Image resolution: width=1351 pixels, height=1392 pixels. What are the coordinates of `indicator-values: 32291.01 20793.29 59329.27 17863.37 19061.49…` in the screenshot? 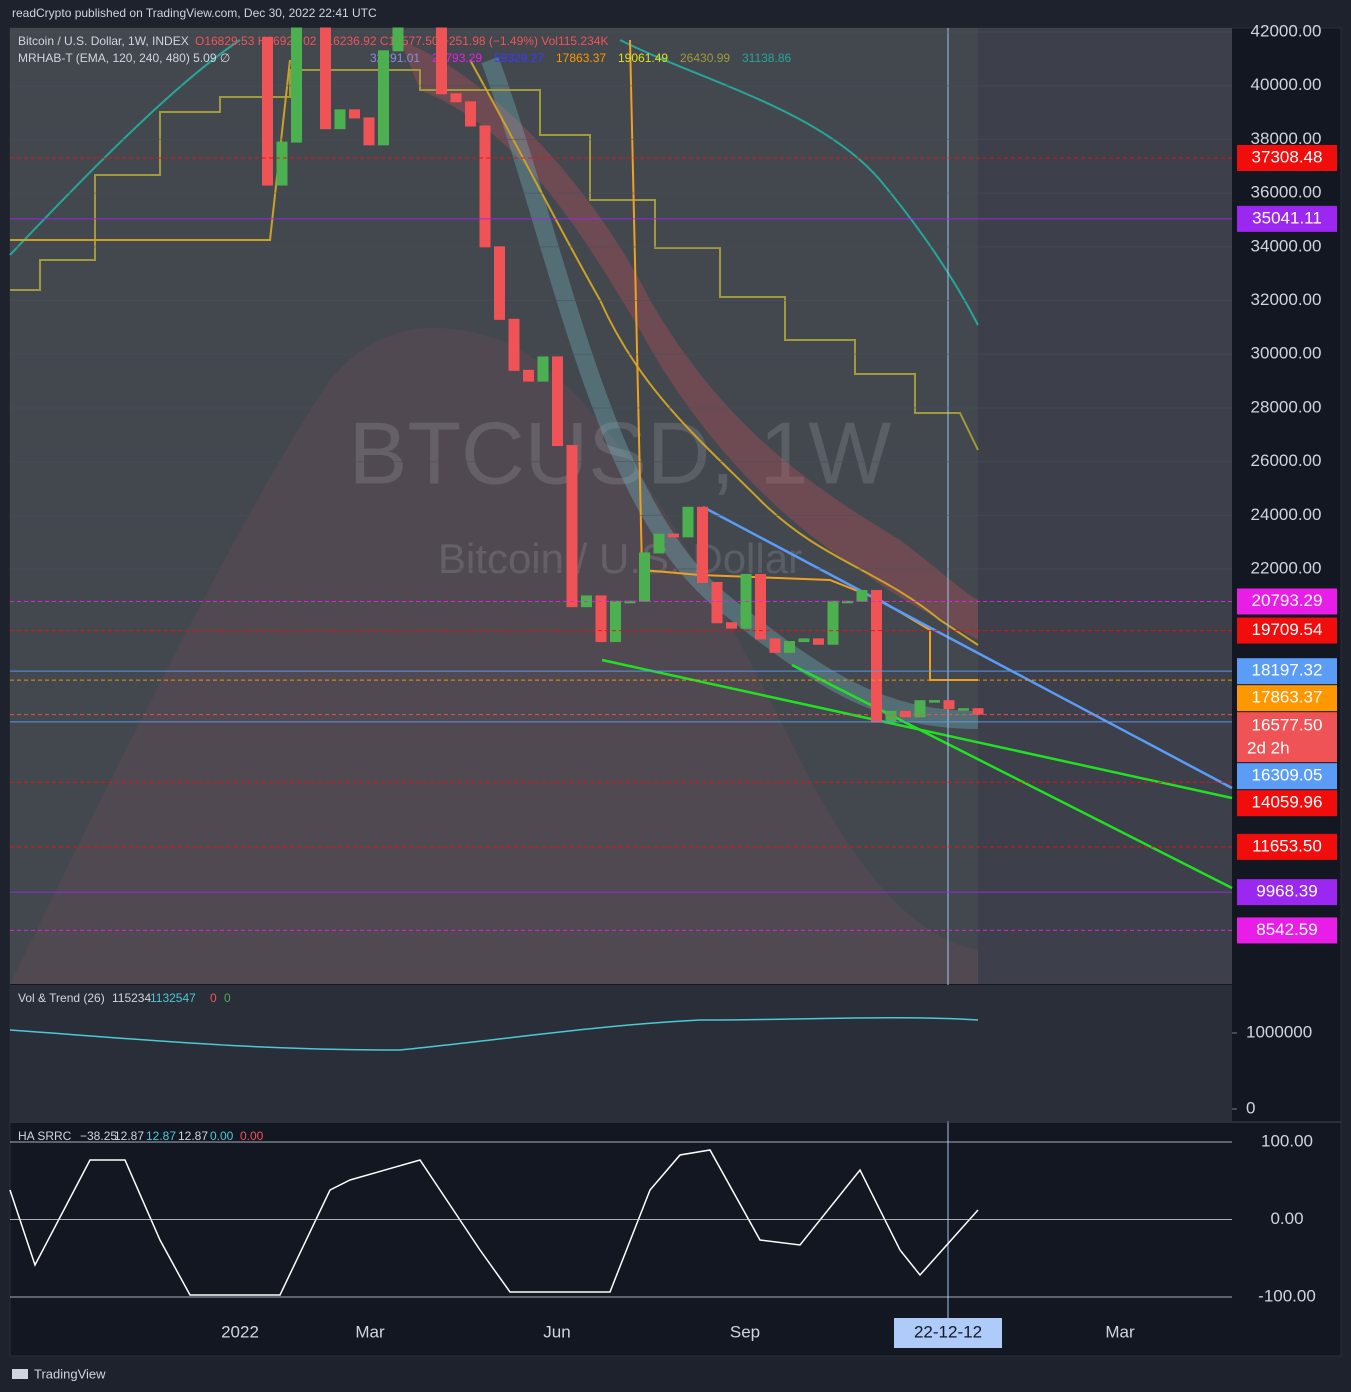 It's located at (580, 58).